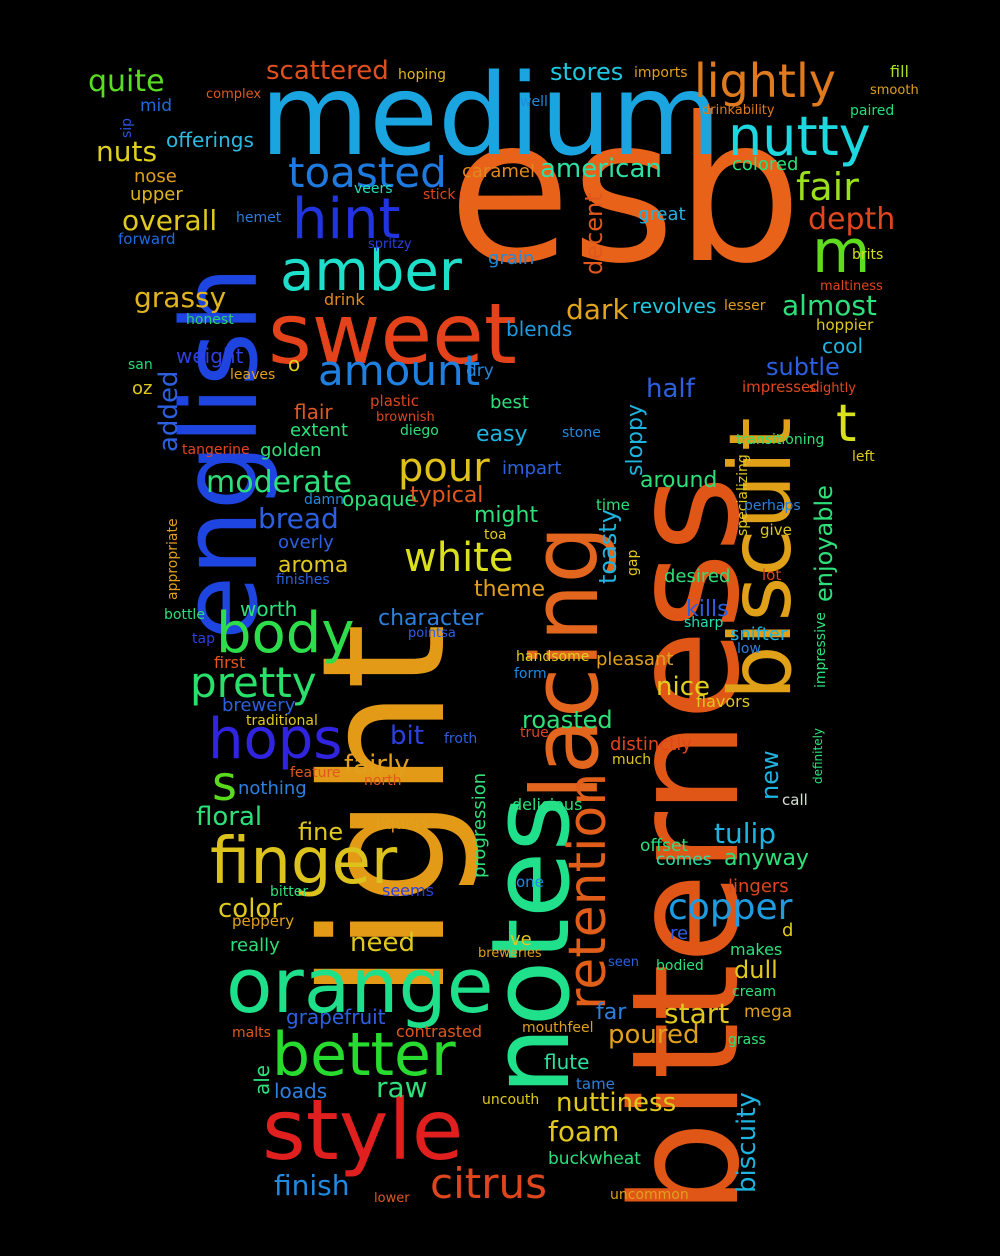 This screenshot has width=1000, height=1256. I want to click on word-low: low, so click(749, 649).